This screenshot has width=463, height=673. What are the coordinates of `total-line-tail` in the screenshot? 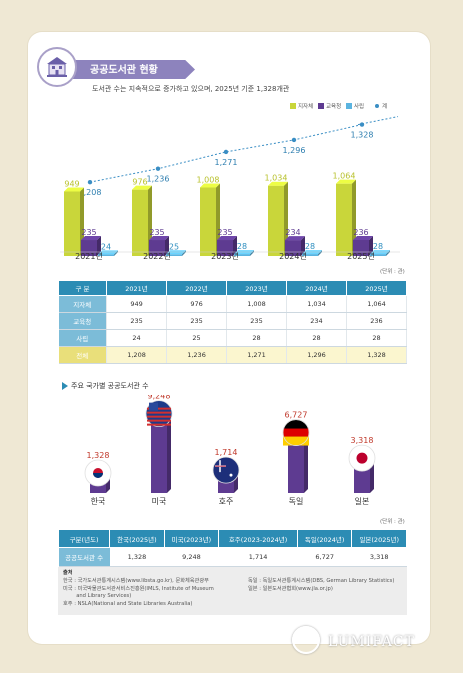 It's located at (378, 121).